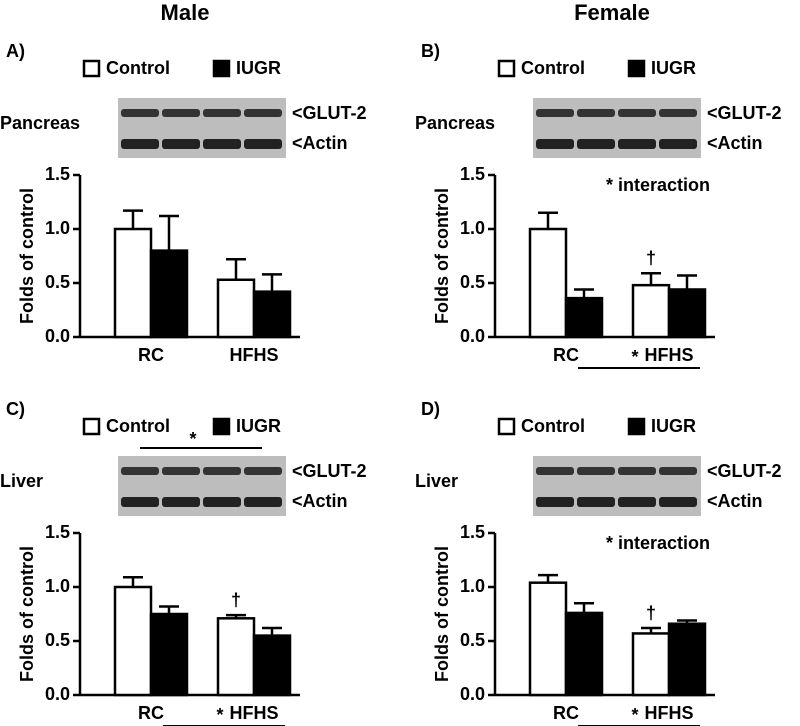 This screenshot has width=800, height=726. Describe the element at coordinates (430, 409) in the screenshot. I see `panel-label: D)` at that location.